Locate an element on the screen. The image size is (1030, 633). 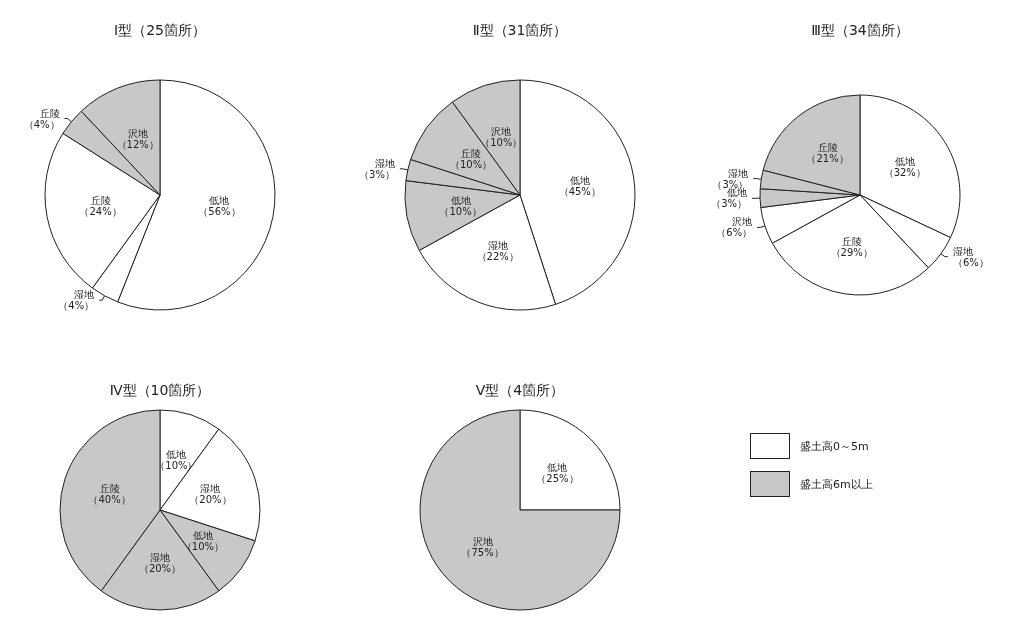
data-label: （56%） is located at coordinates (219, 212).